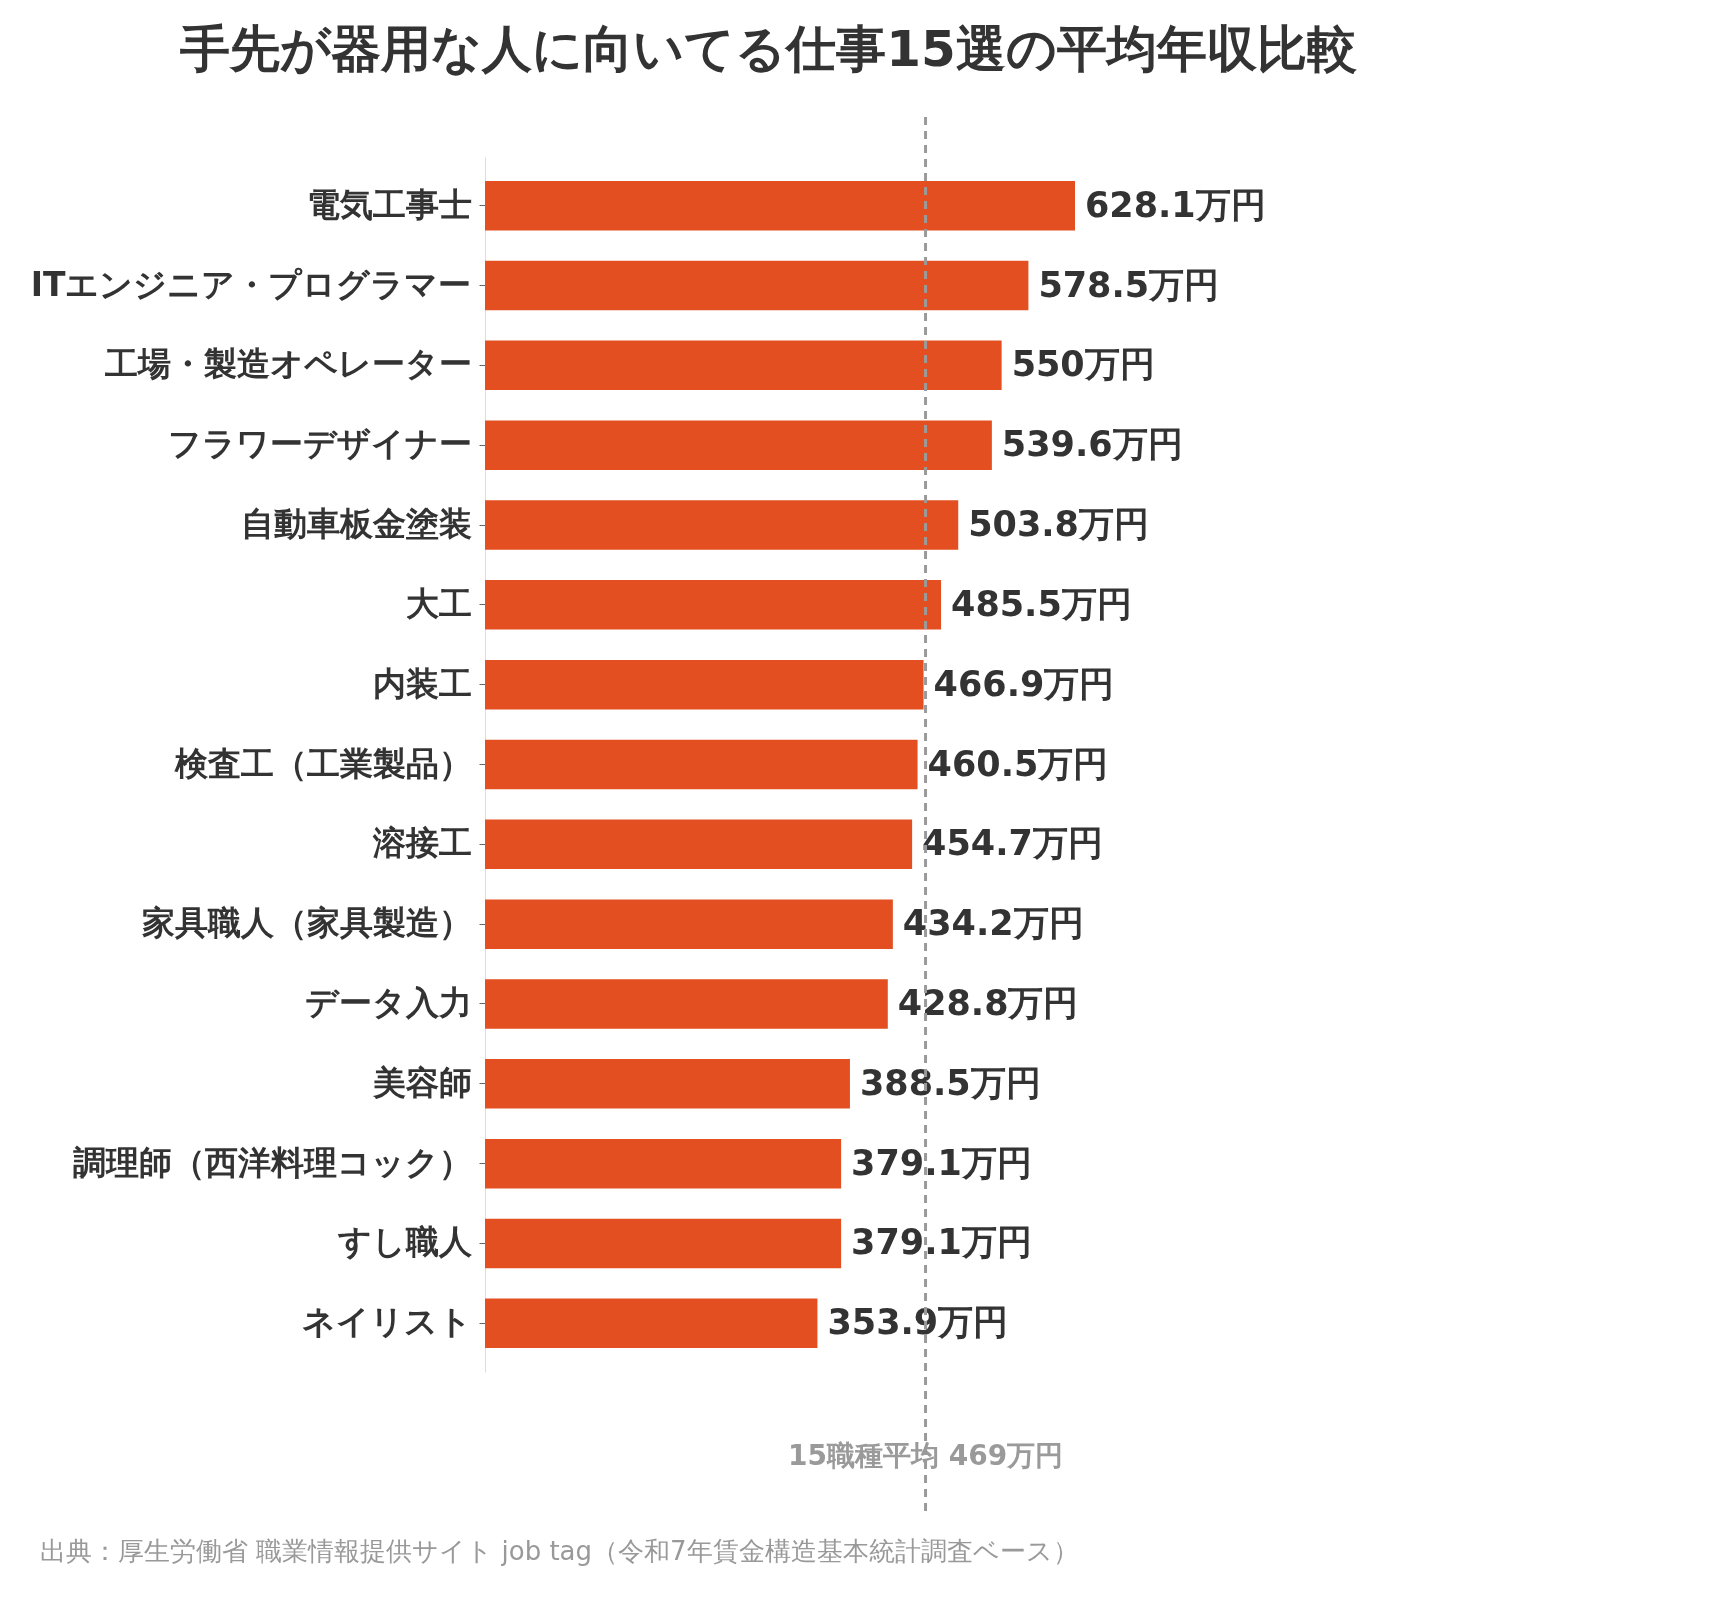 The width and height of the screenshot is (1732, 1613). I want to click on y-tick-label: ネイリスト, so click(386, 1322).